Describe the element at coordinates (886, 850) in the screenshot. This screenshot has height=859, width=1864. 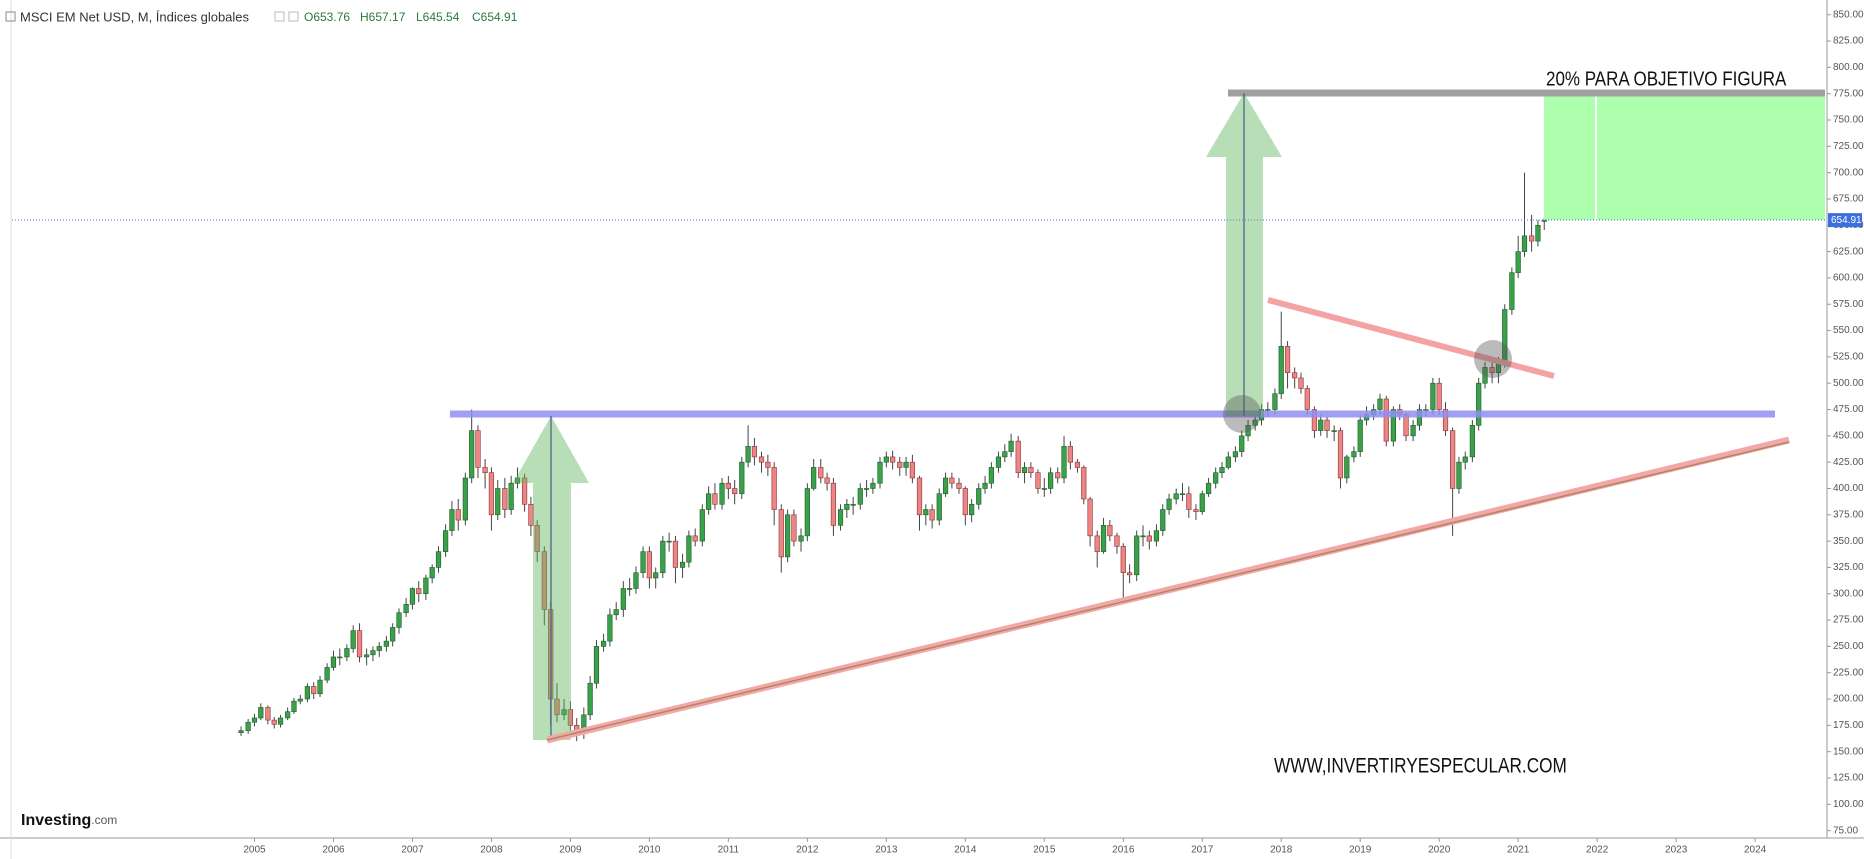
I see `x-tick-label: 2013` at that location.